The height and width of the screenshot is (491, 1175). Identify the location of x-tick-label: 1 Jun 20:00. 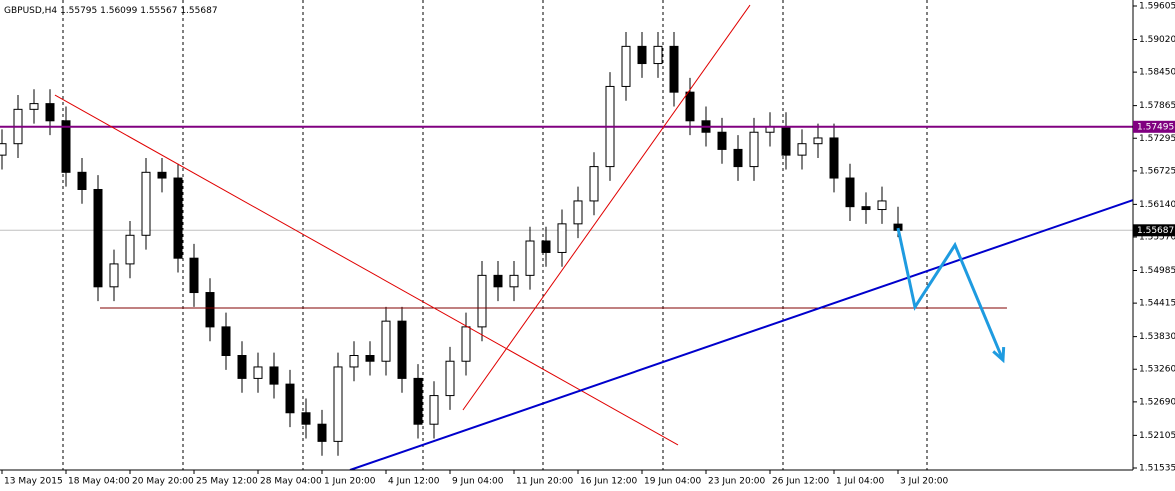
(350, 482).